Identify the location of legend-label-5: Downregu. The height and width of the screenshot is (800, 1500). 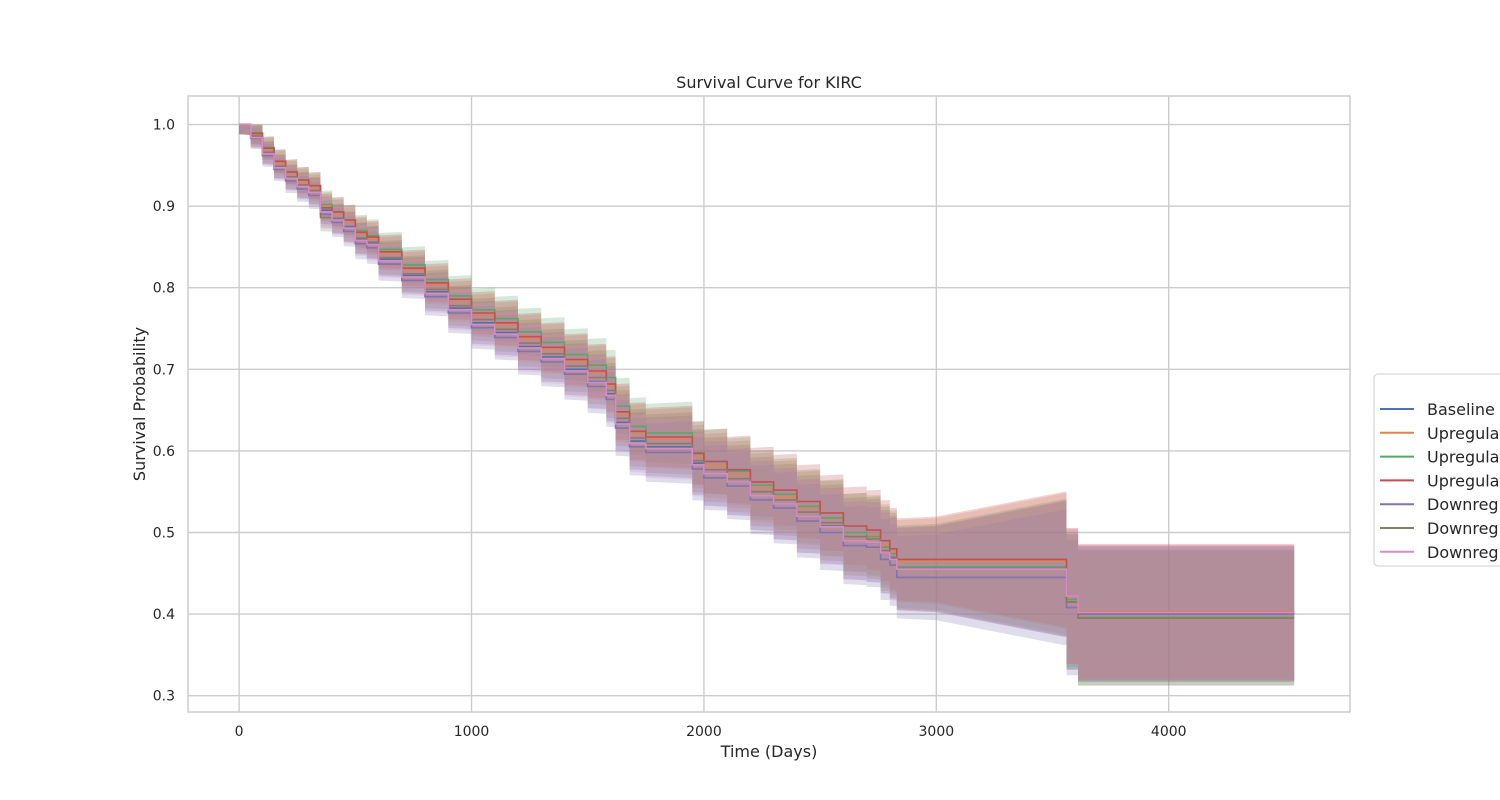
(1463, 504).